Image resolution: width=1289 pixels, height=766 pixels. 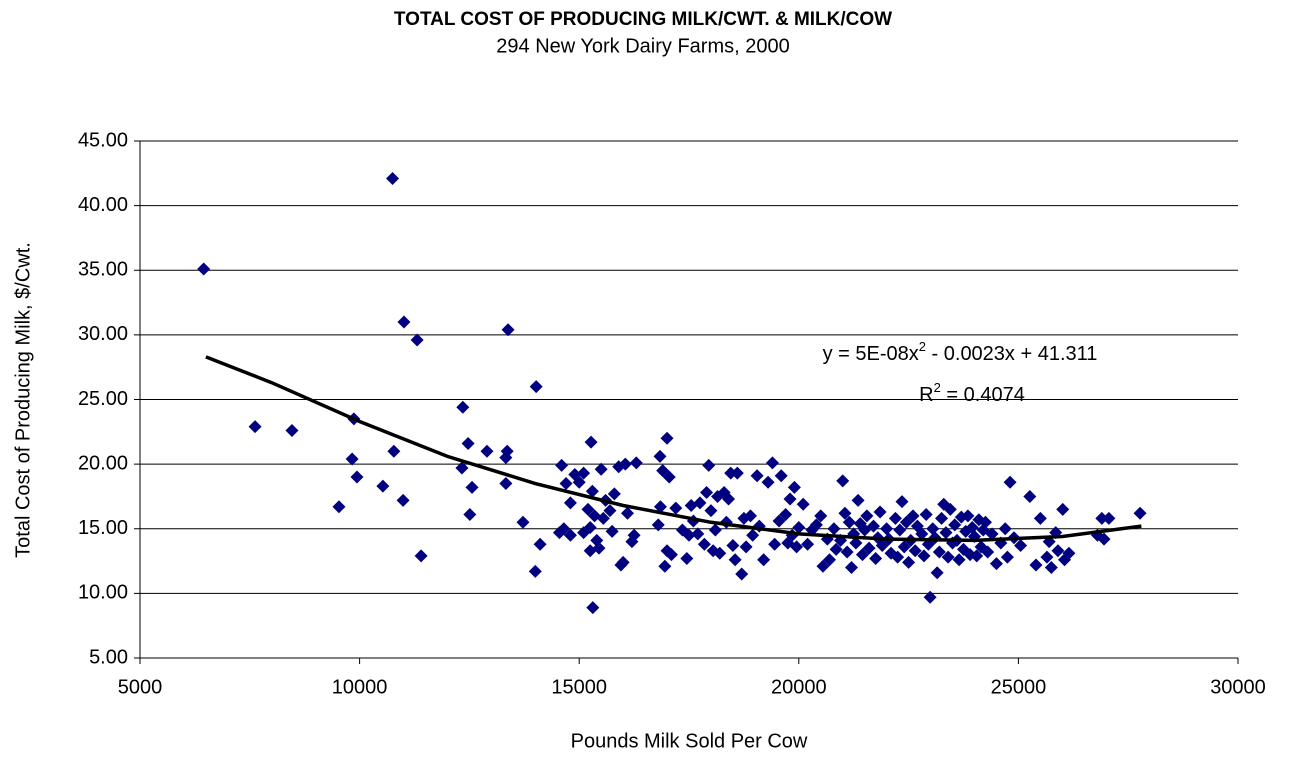 I want to click on y-tick-label: 5.00, so click(x=108, y=657).